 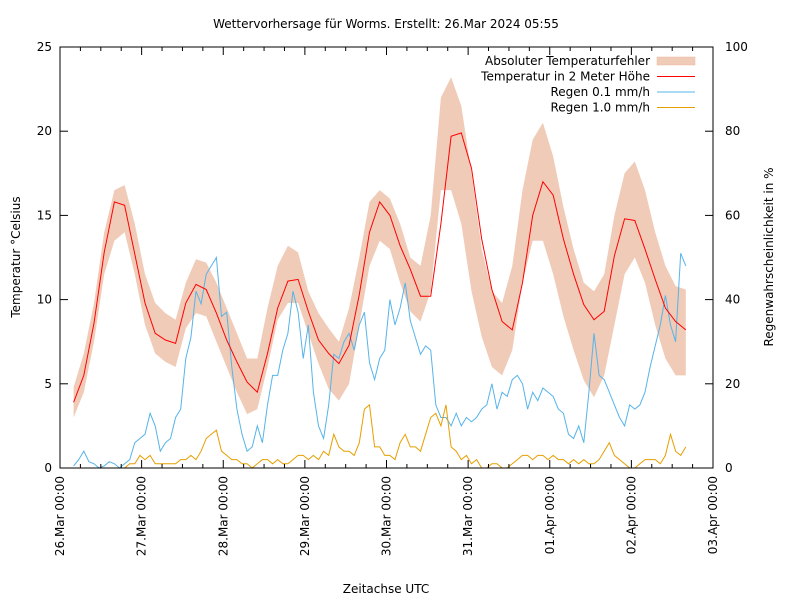 I want to click on x-tick-label: 26.Mar 00:00, so click(x=60, y=516).